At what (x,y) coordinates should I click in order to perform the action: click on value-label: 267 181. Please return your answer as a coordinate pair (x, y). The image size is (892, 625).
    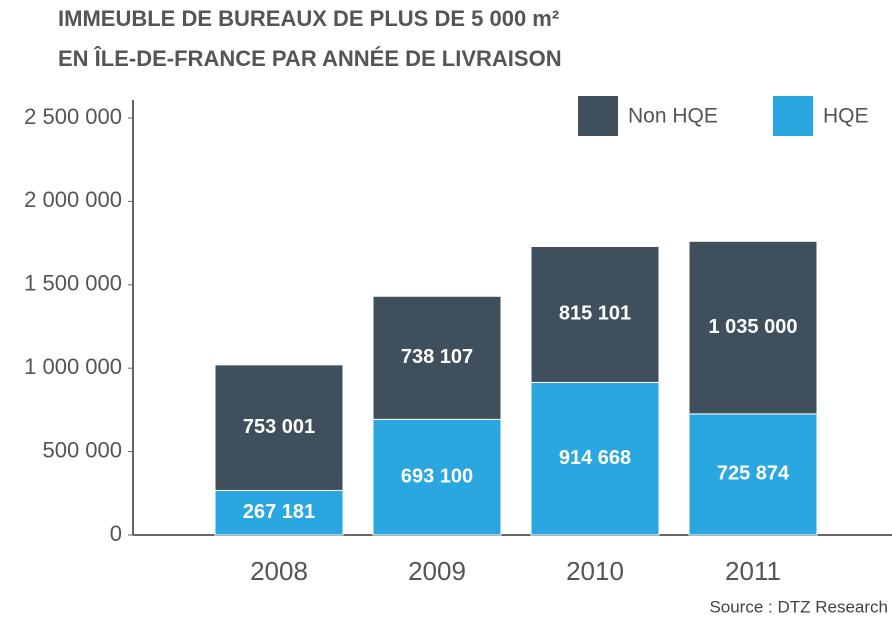
    Looking at the image, I should click on (279, 512).